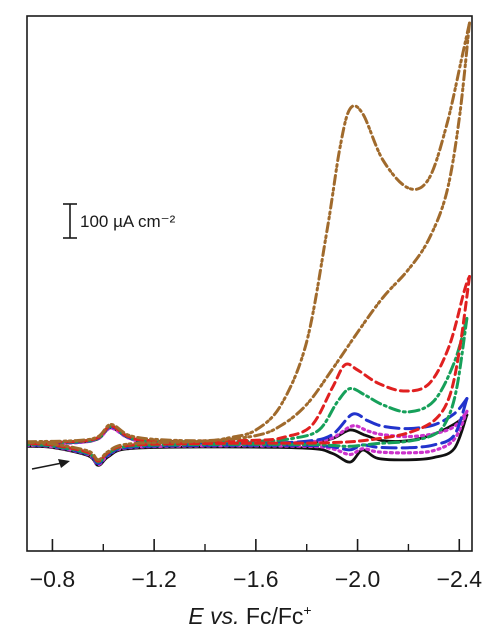 This screenshot has width=491, height=635. What do you see at coordinates (50, 464) in the screenshot?
I see `scan-direction-arrow` at bounding box center [50, 464].